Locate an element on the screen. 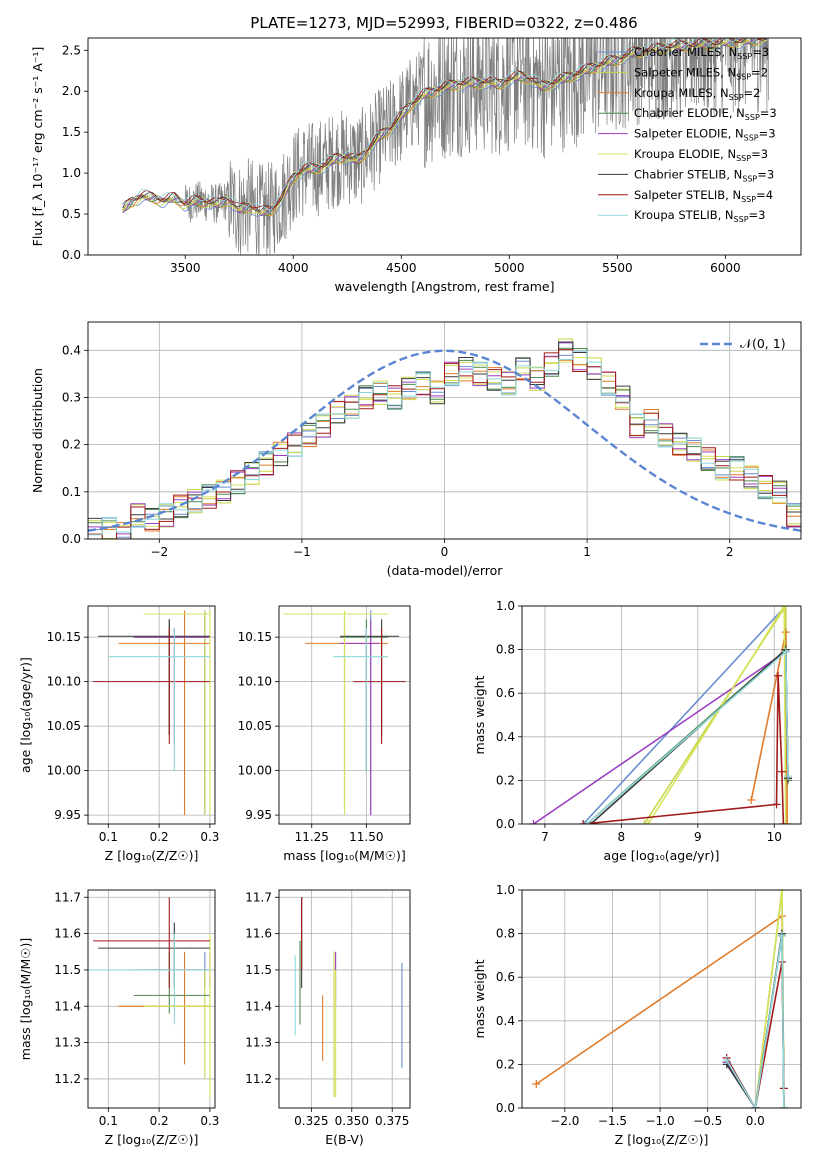  x-tick-label: −1.0 is located at coordinates (660, 1121).